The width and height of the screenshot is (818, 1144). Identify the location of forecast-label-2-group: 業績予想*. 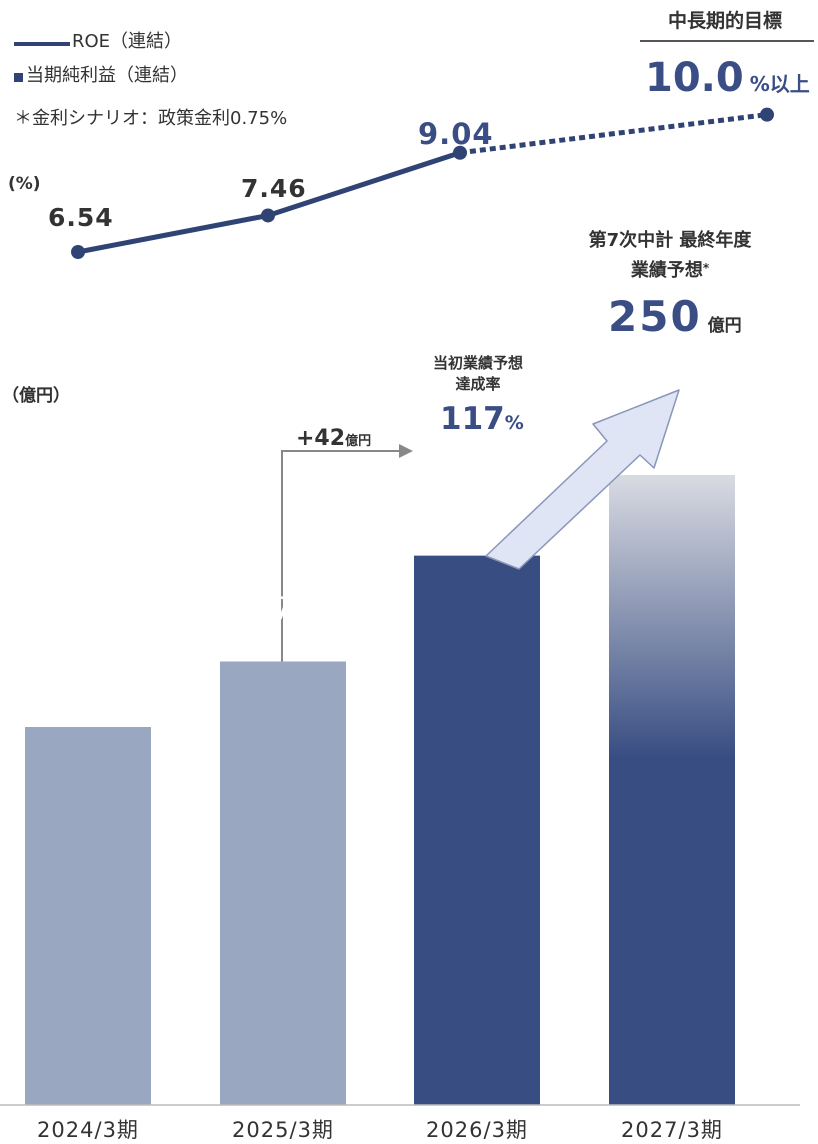
(670, 271).